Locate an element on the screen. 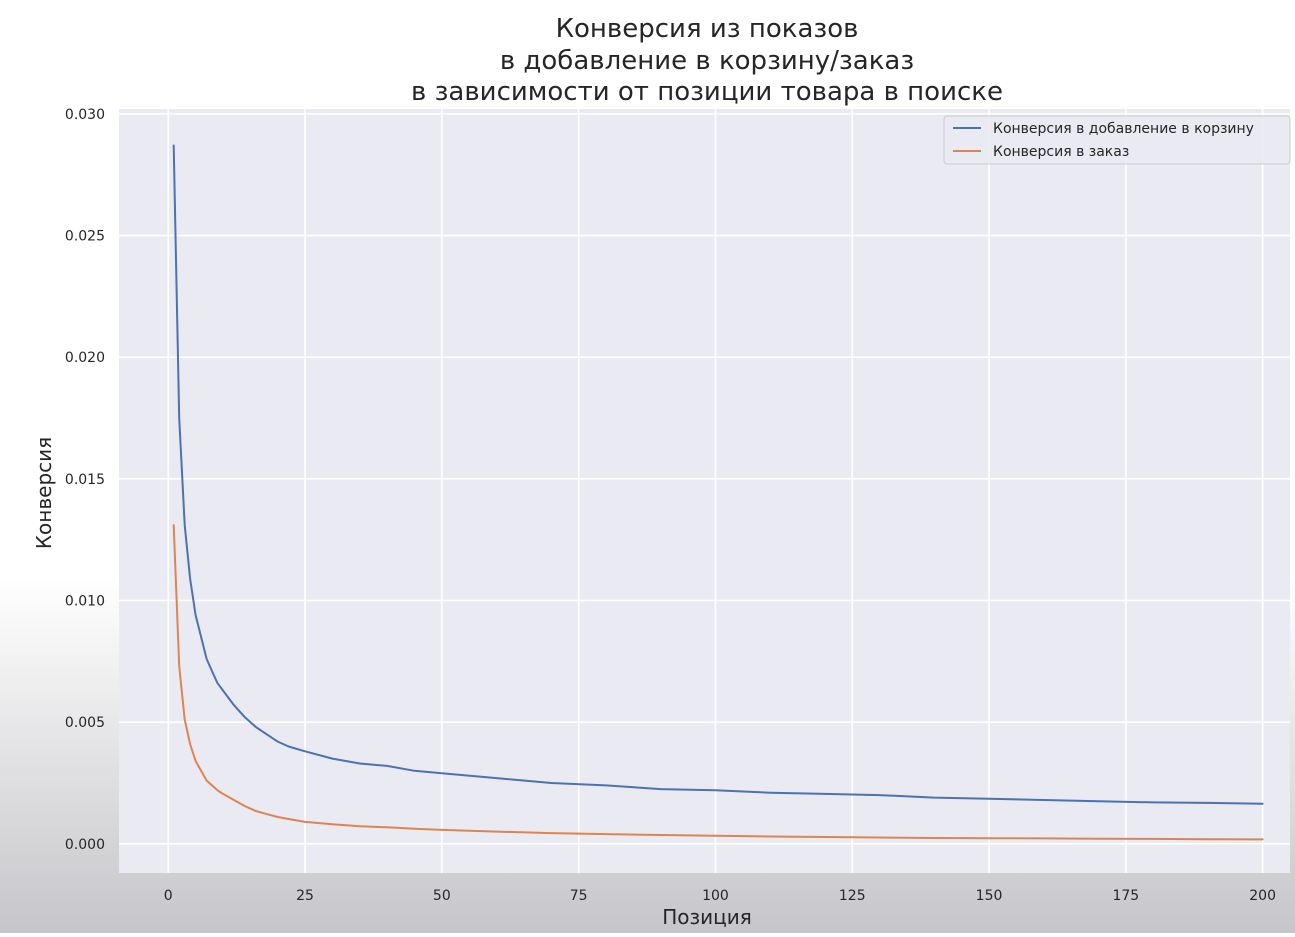 The image size is (1295, 937). chart-title-line-2: в добавление в корзину/заказ is located at coordinates (707, 61).